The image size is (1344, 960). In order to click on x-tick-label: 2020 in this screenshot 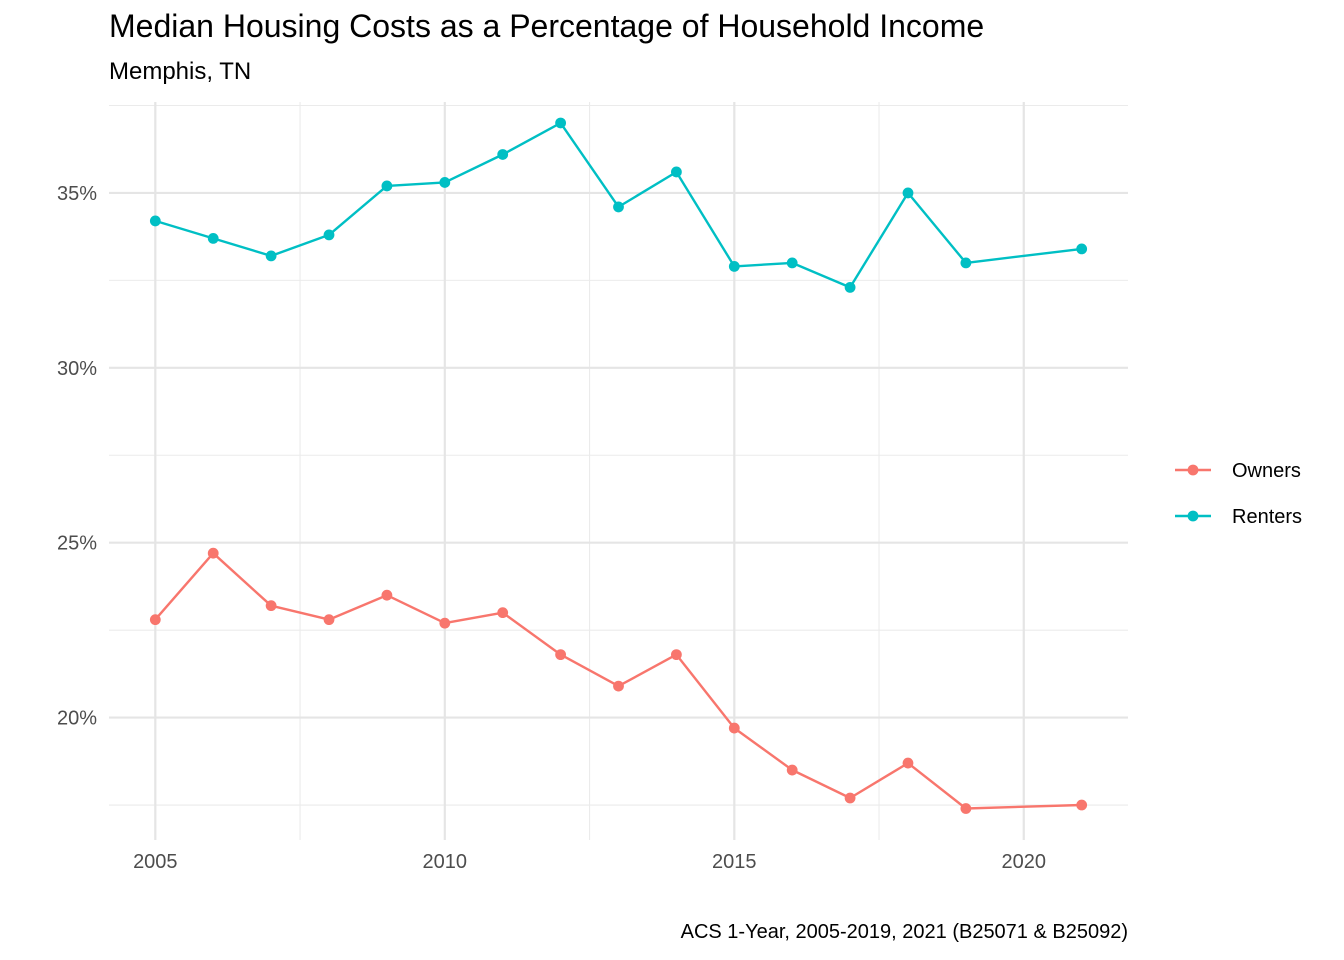, I will do `click(1024, 862)`.